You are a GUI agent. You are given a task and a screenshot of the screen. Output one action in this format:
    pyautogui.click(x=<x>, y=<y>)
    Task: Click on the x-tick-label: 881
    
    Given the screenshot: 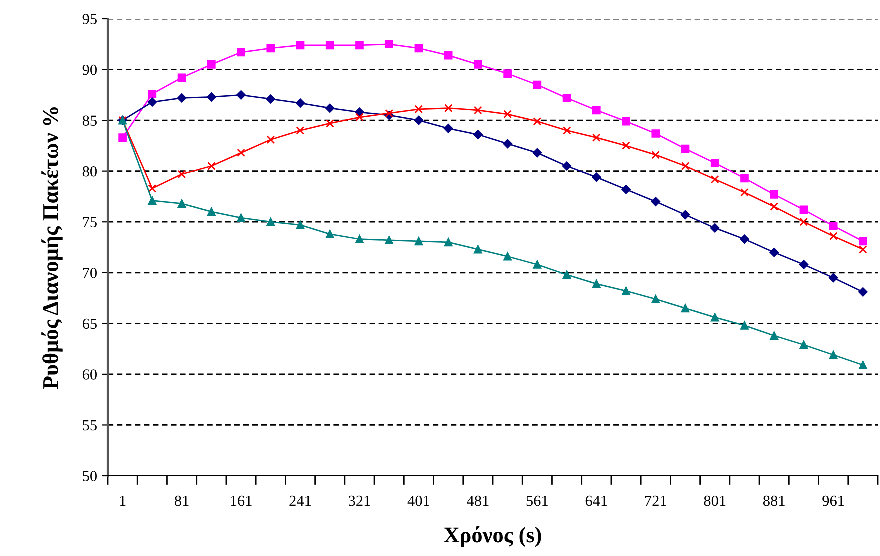 What is the action you would take?
    pyautogui.click(x=774, y=501)
    